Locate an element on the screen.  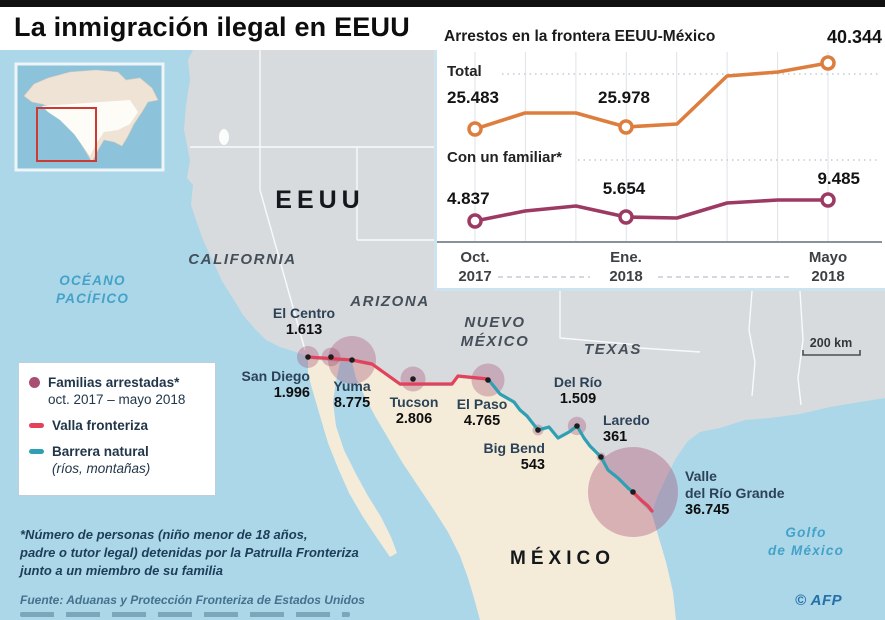
city-name: El Paso is located at coordinates (482, 404).